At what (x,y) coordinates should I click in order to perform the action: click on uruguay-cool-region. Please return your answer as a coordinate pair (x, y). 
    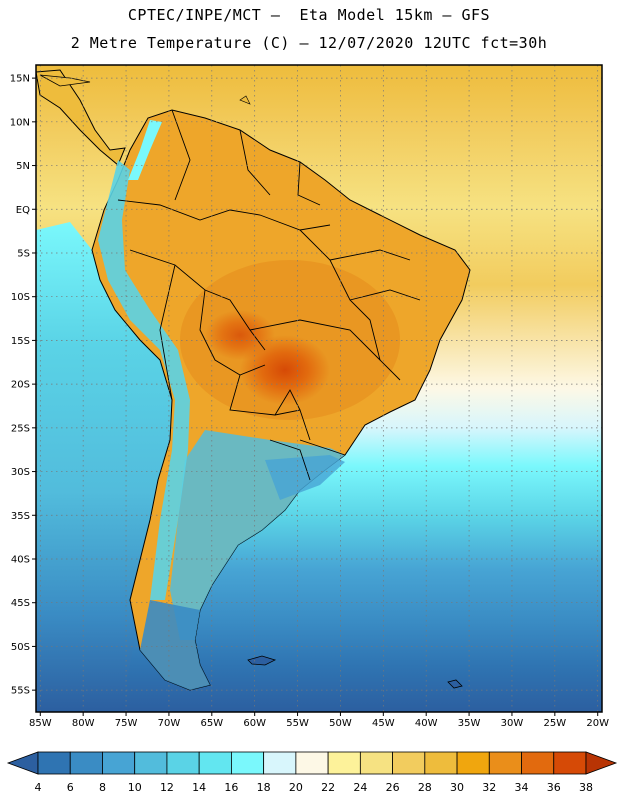
    Looking at the image, I should click on (305, 477).